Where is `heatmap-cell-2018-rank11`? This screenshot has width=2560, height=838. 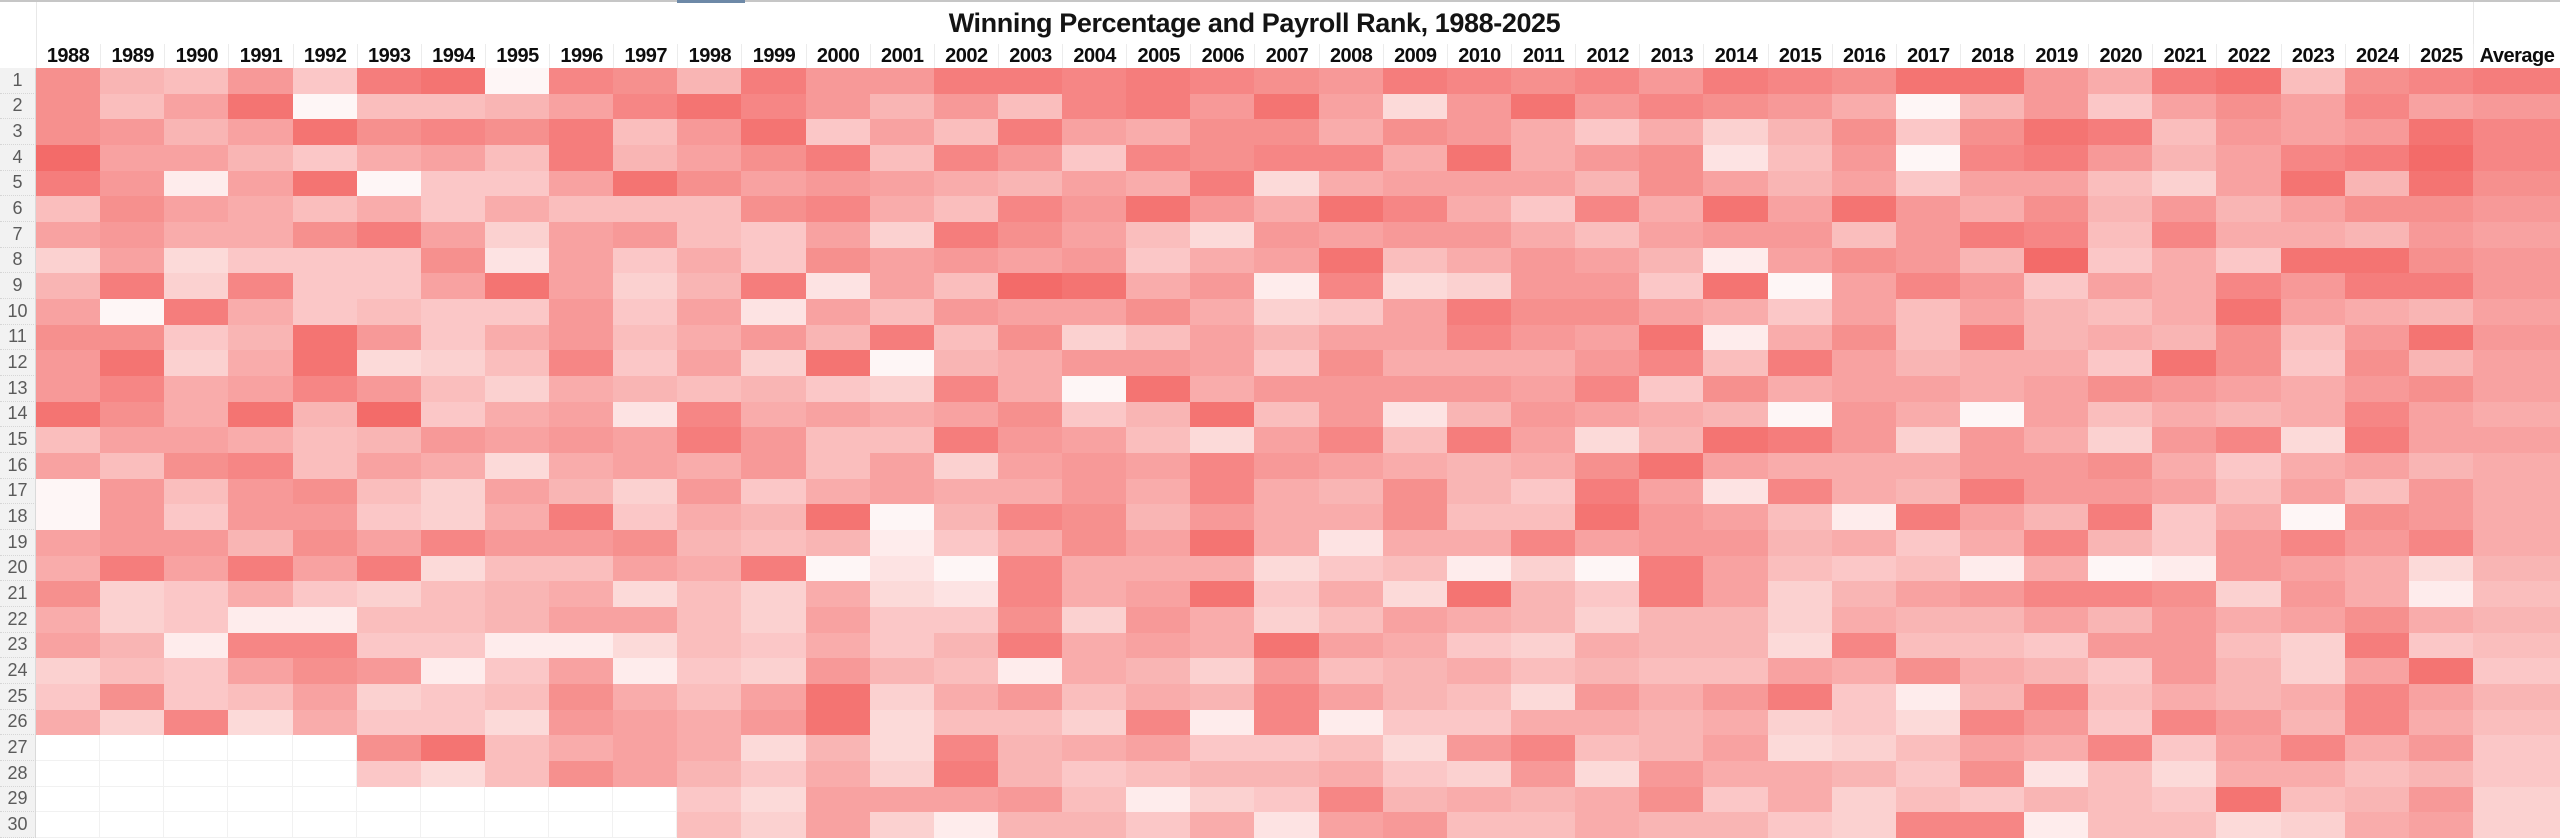
heatmap-cell-2018-rank11 is located at coordinates (1992, 337).